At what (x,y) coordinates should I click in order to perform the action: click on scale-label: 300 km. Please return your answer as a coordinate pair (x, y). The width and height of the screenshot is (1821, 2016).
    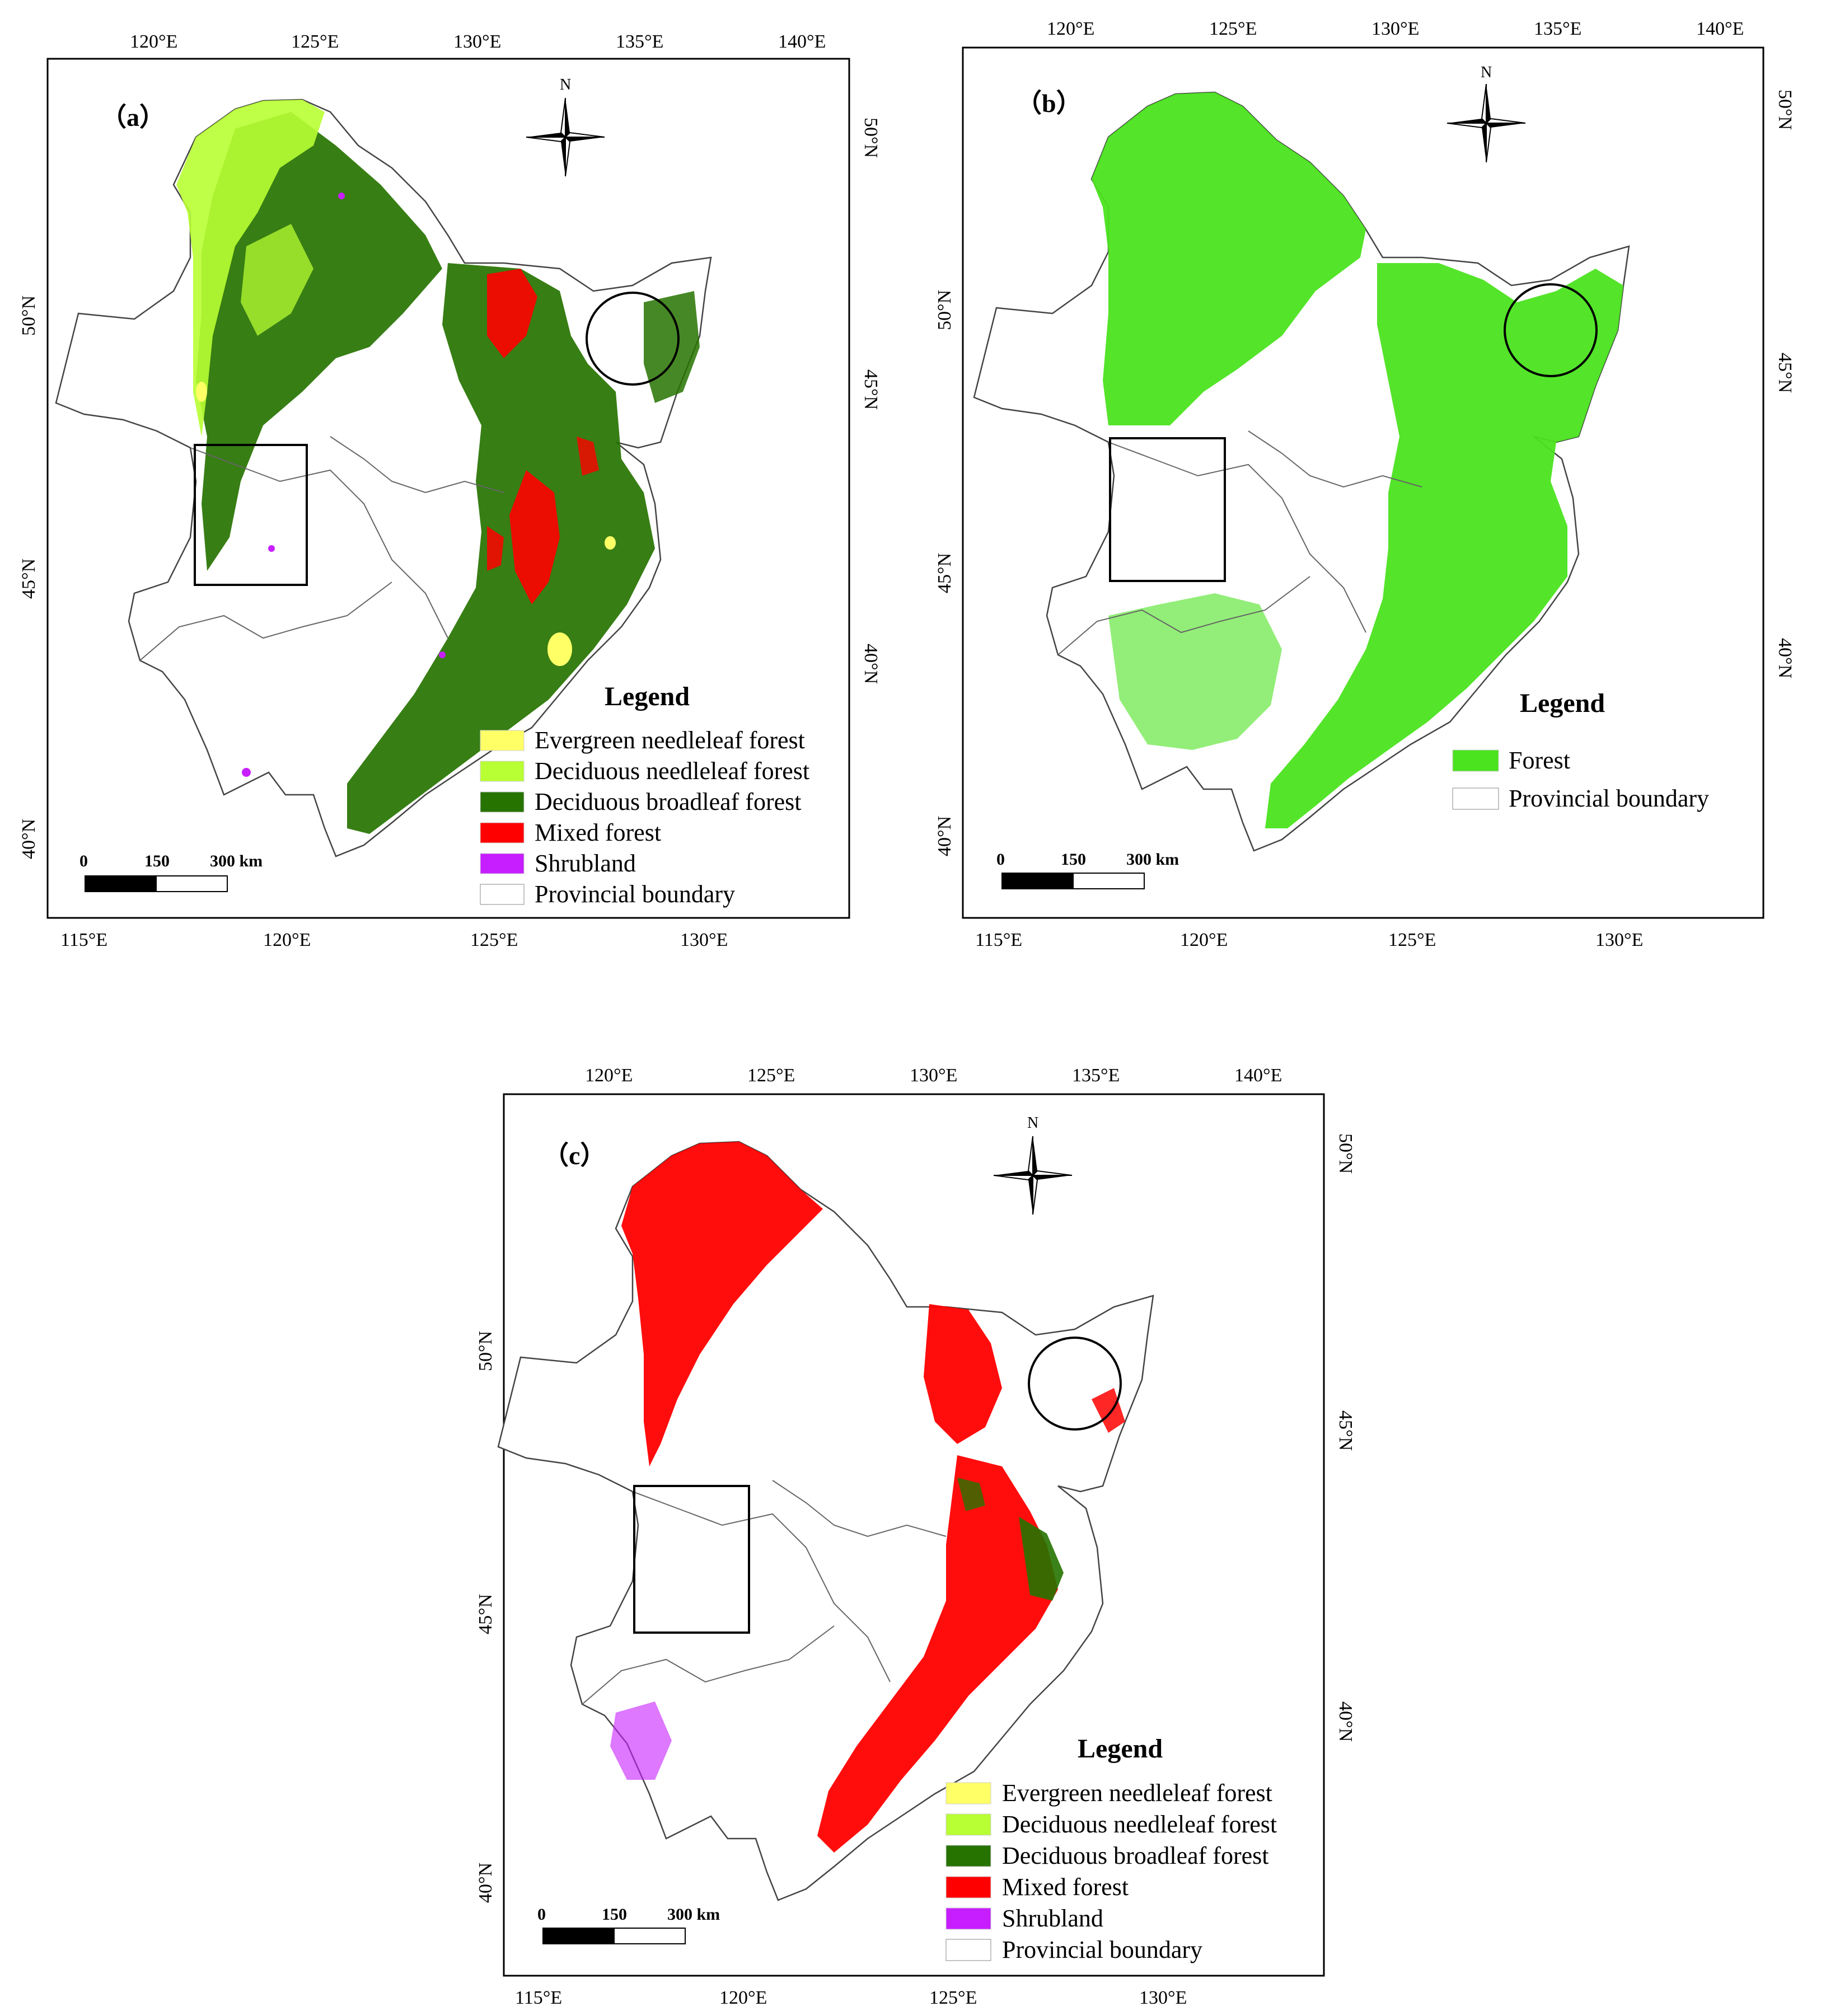
    Looking at the image, I should click on (1152, 859).